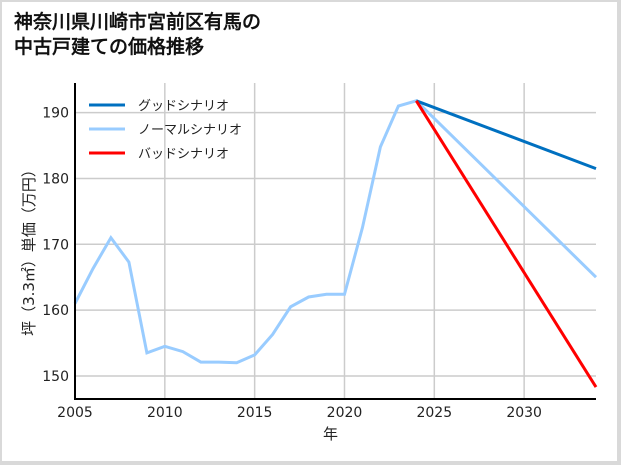 The height and width of the screenshot is (465, 621). What do you see at coordinates (109, 47) in the screenshot?
I see `title-line-2: 中古戸建ての価格推移` at bounding box center [109, 47].